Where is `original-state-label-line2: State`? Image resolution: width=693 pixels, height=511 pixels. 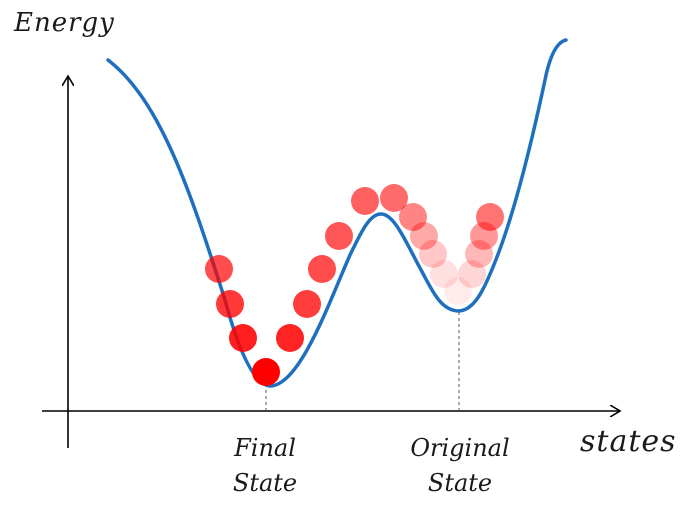 original-state-label-line2: State is located at coordinates (460, 483).